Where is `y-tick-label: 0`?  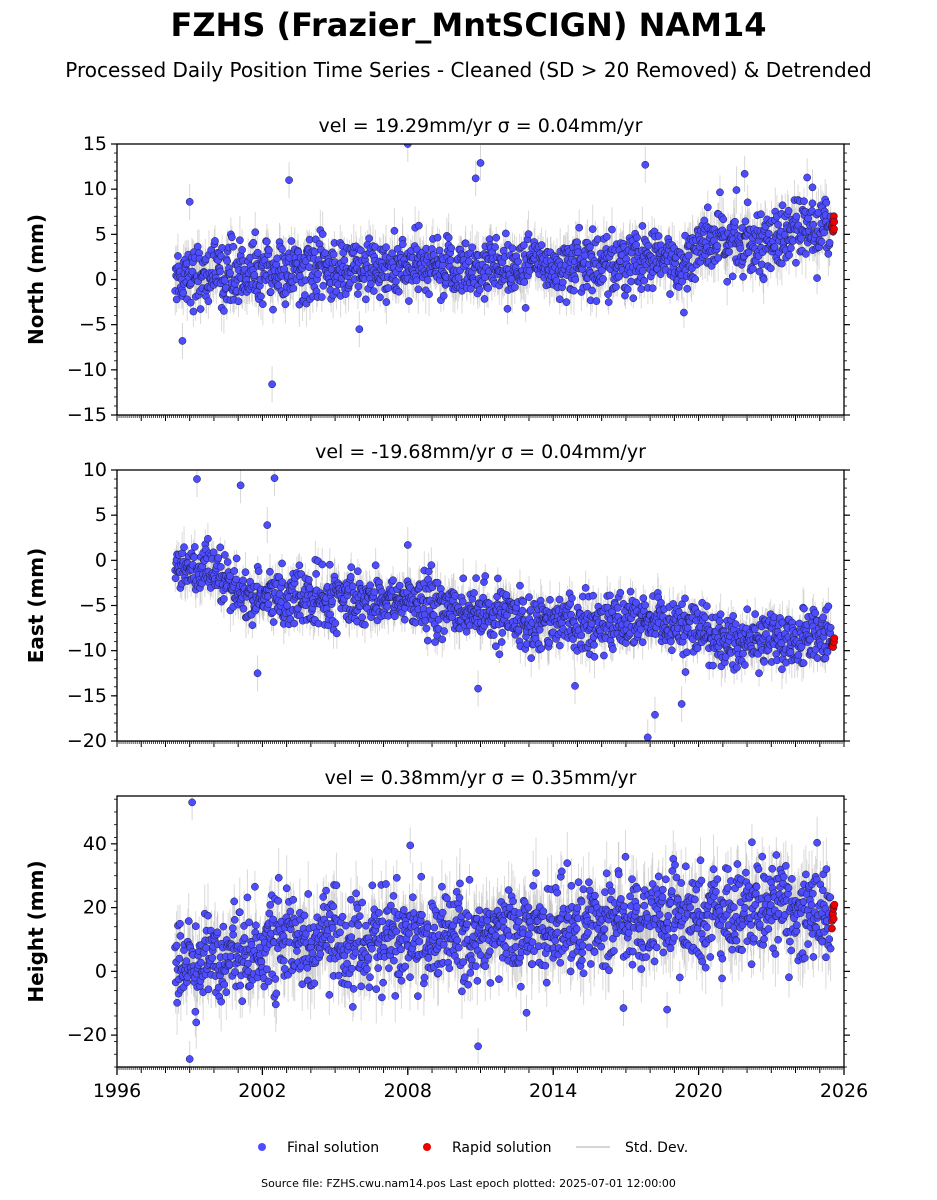 y-tick-label: 0 is located at coordinates (101, 280).